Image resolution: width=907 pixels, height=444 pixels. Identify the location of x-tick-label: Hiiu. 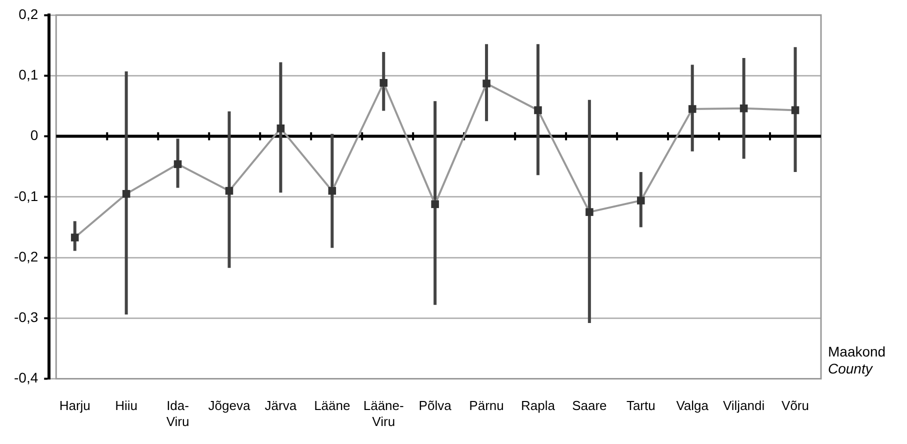
(126, 406).